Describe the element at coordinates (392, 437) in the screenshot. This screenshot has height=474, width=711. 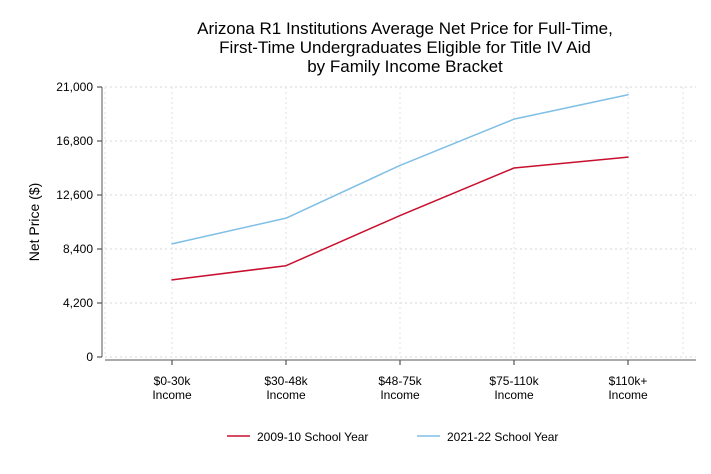
I see `legend: 2009-10 School Year 2021-22 School Year` at that location.